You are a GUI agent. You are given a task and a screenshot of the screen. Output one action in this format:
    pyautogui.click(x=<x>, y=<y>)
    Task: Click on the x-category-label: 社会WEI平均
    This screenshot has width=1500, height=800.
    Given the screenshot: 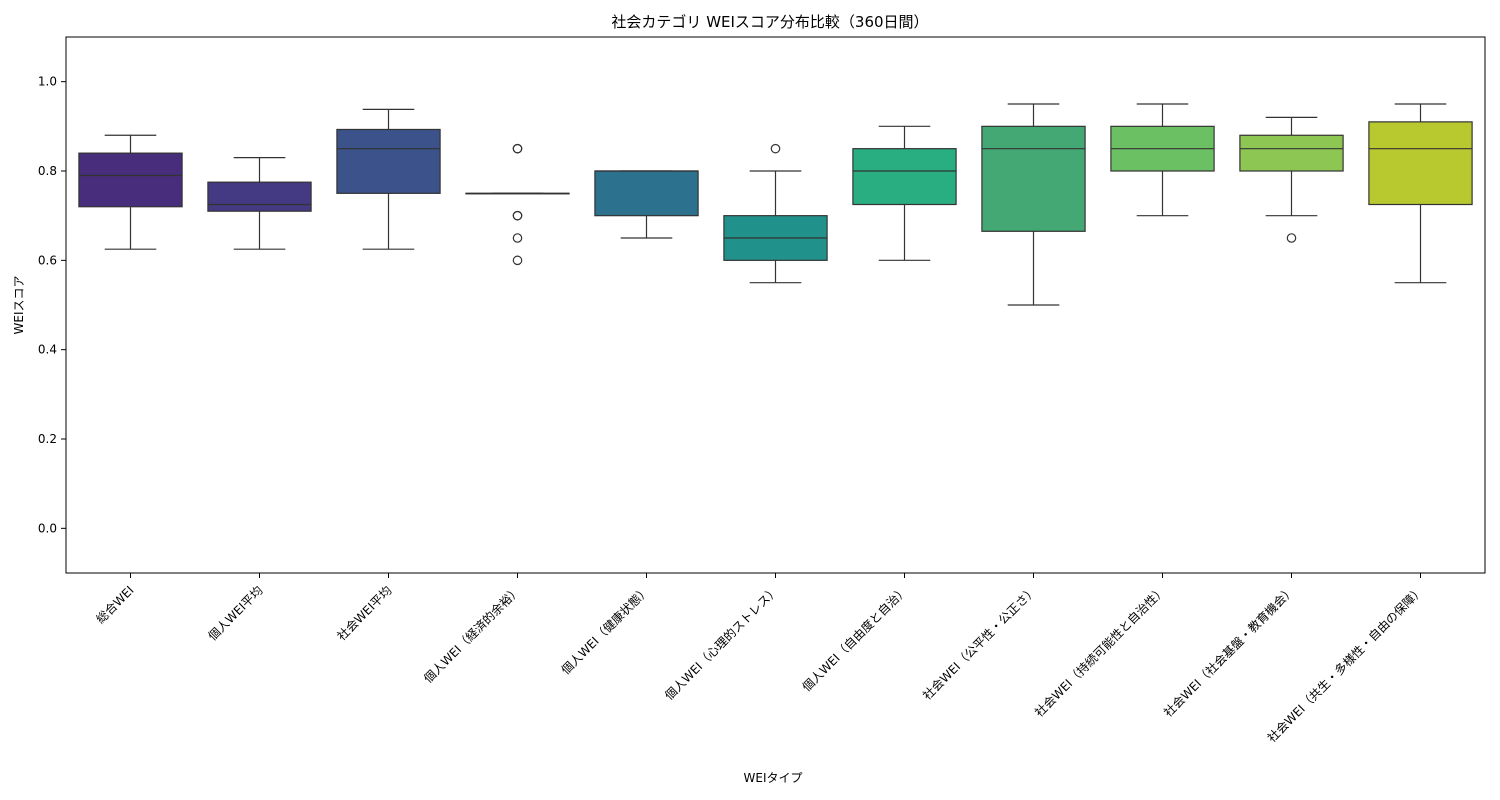 What is the action you would take?
    pyautogui.click(x=364, y=613)
    